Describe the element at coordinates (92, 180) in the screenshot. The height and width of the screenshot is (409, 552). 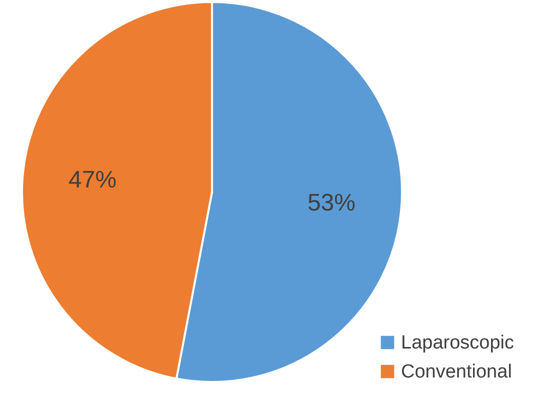
I see `data-label: 47%` at that location.